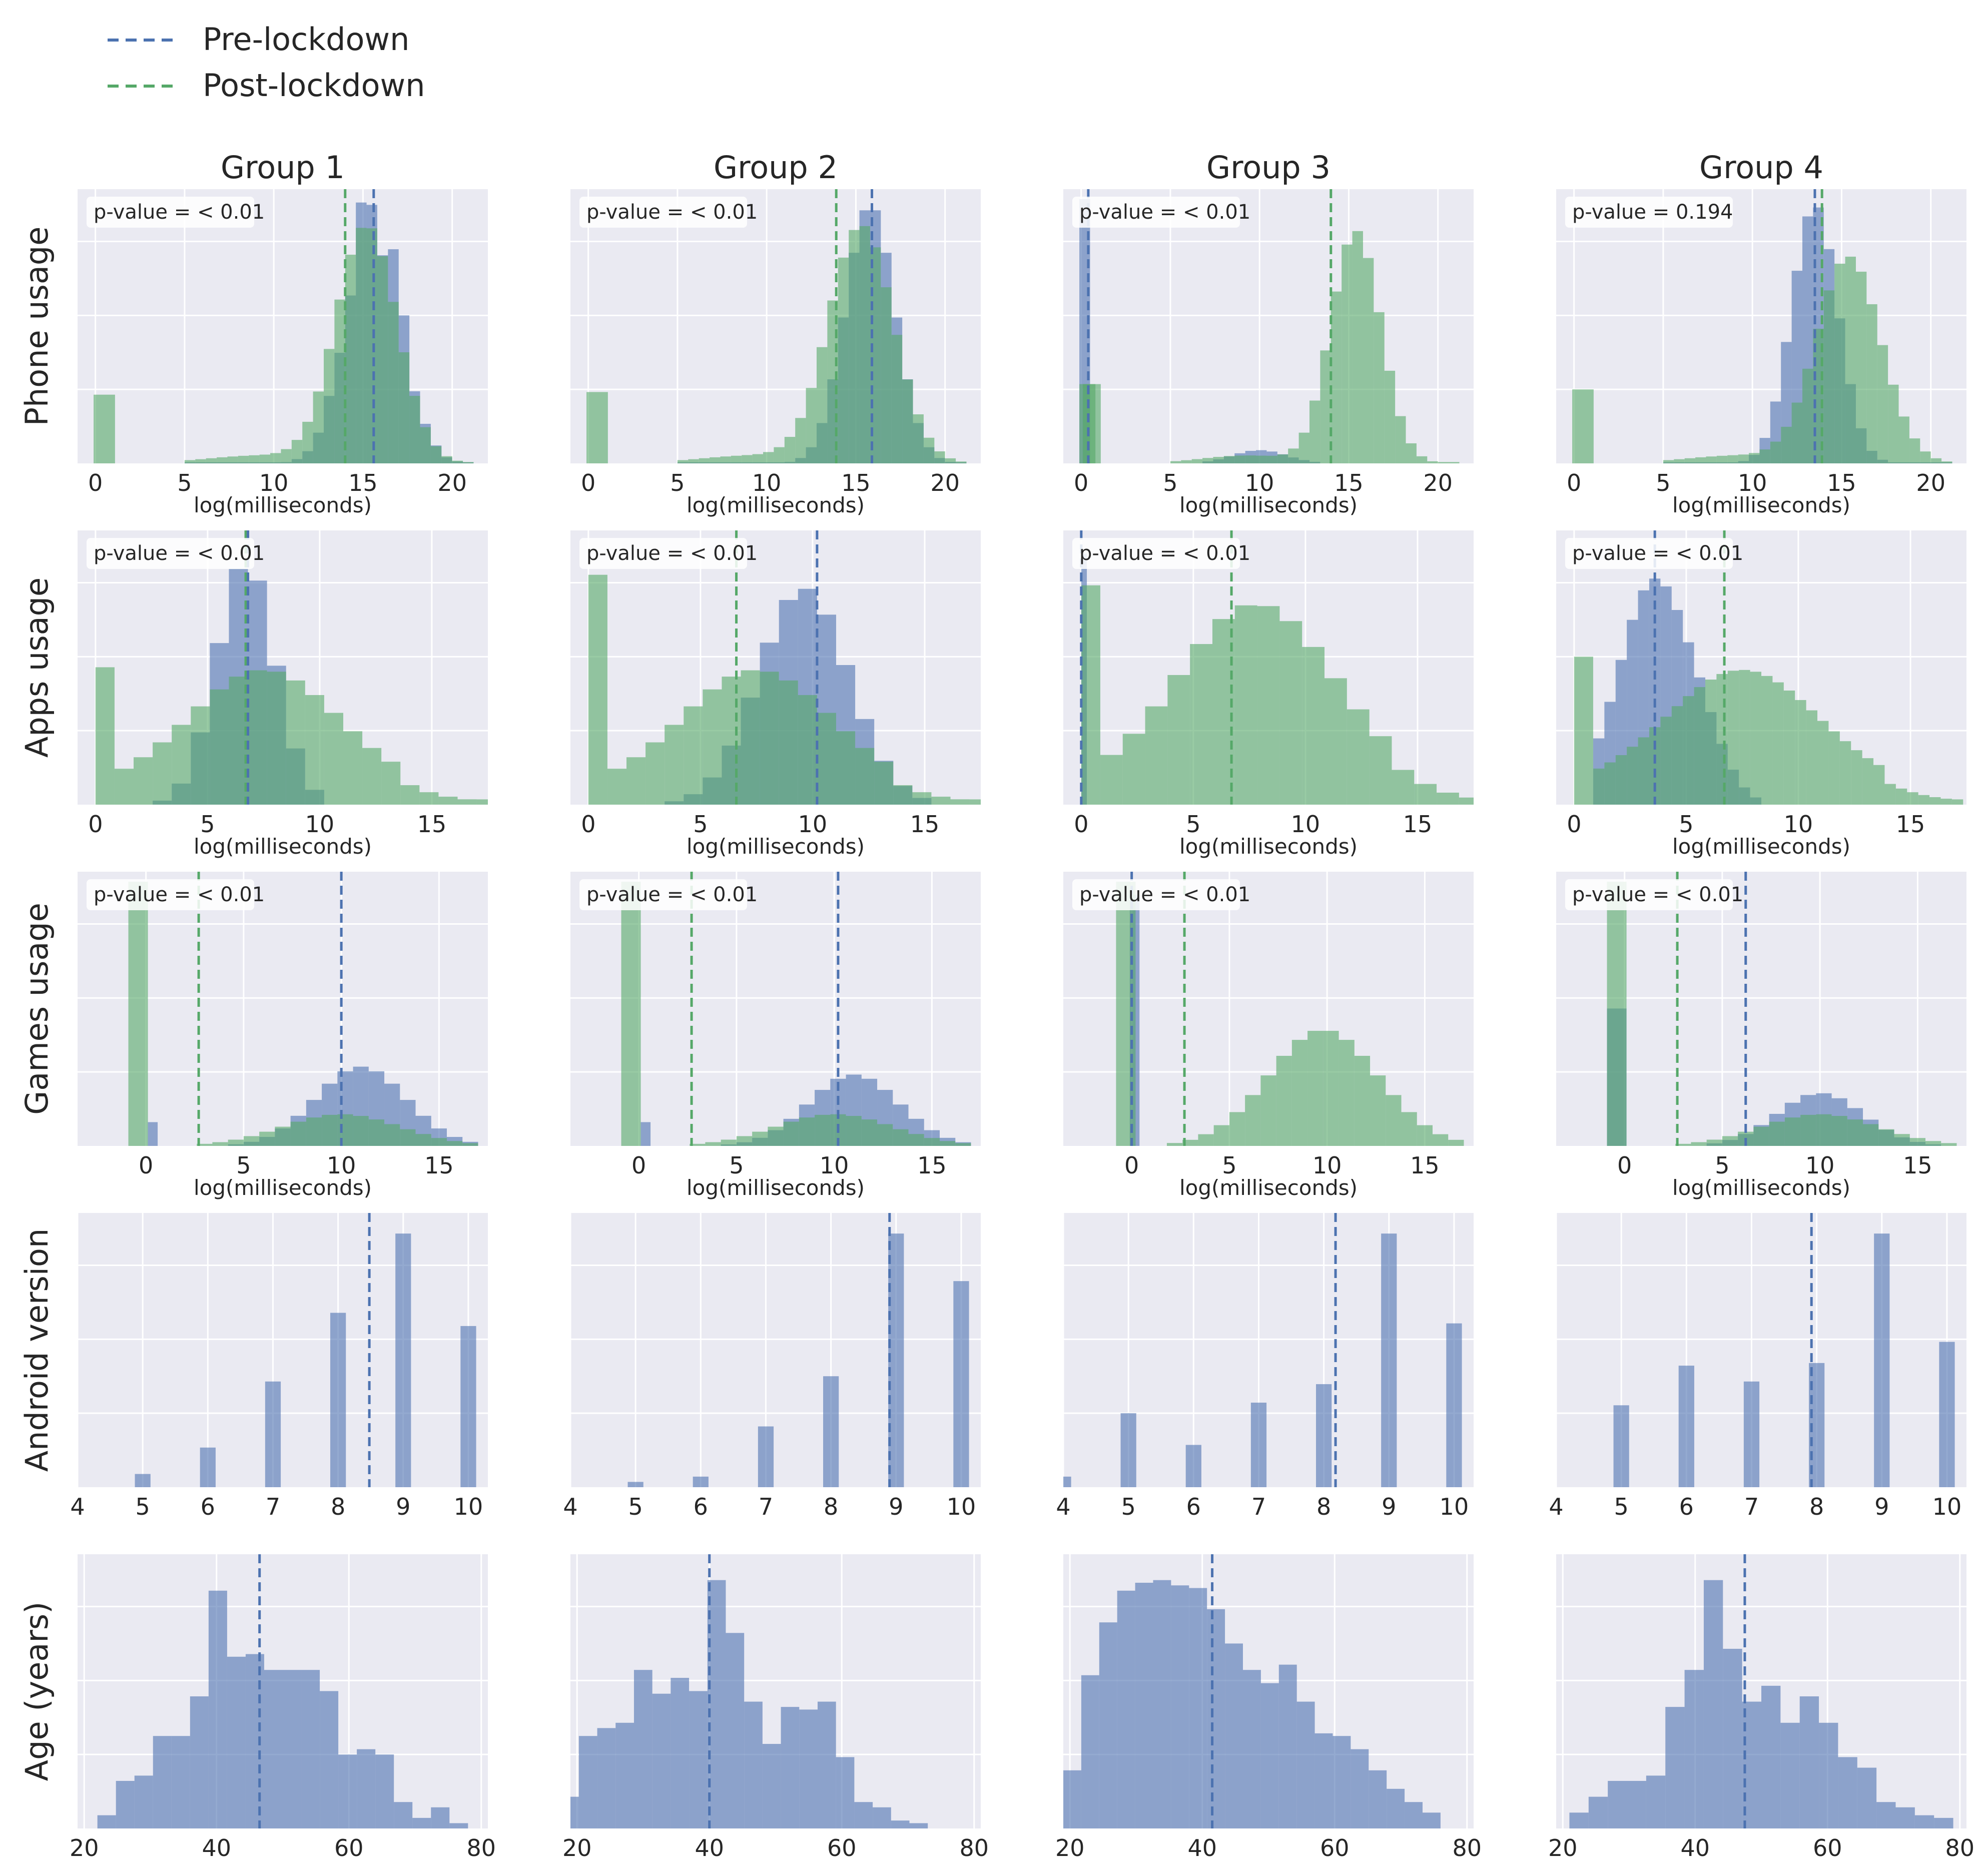 The height and width of the screenshot is (1874, 1988). What do you see at coordinates (672, 894) in the screenshot?
I see `pvalue-label: p-value = < 0.01` at bounding box center [672, 894].